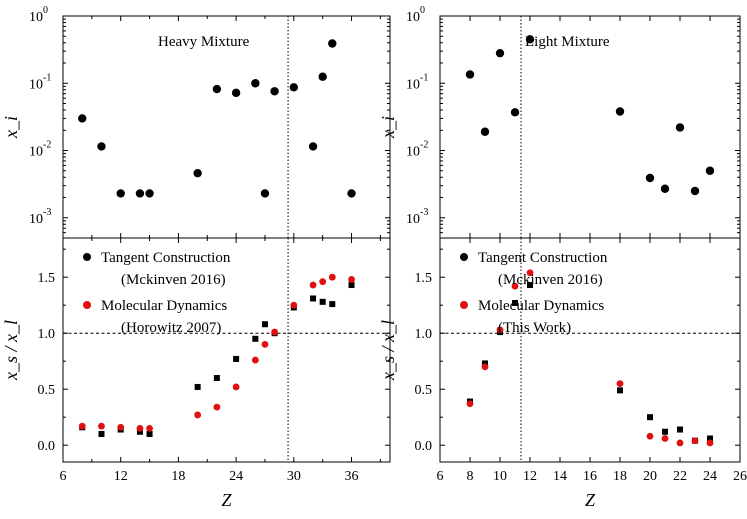 The height and width of the screenshot is (519, 747). I want to click on y-tick-exponent: -1, so click(424, 77).